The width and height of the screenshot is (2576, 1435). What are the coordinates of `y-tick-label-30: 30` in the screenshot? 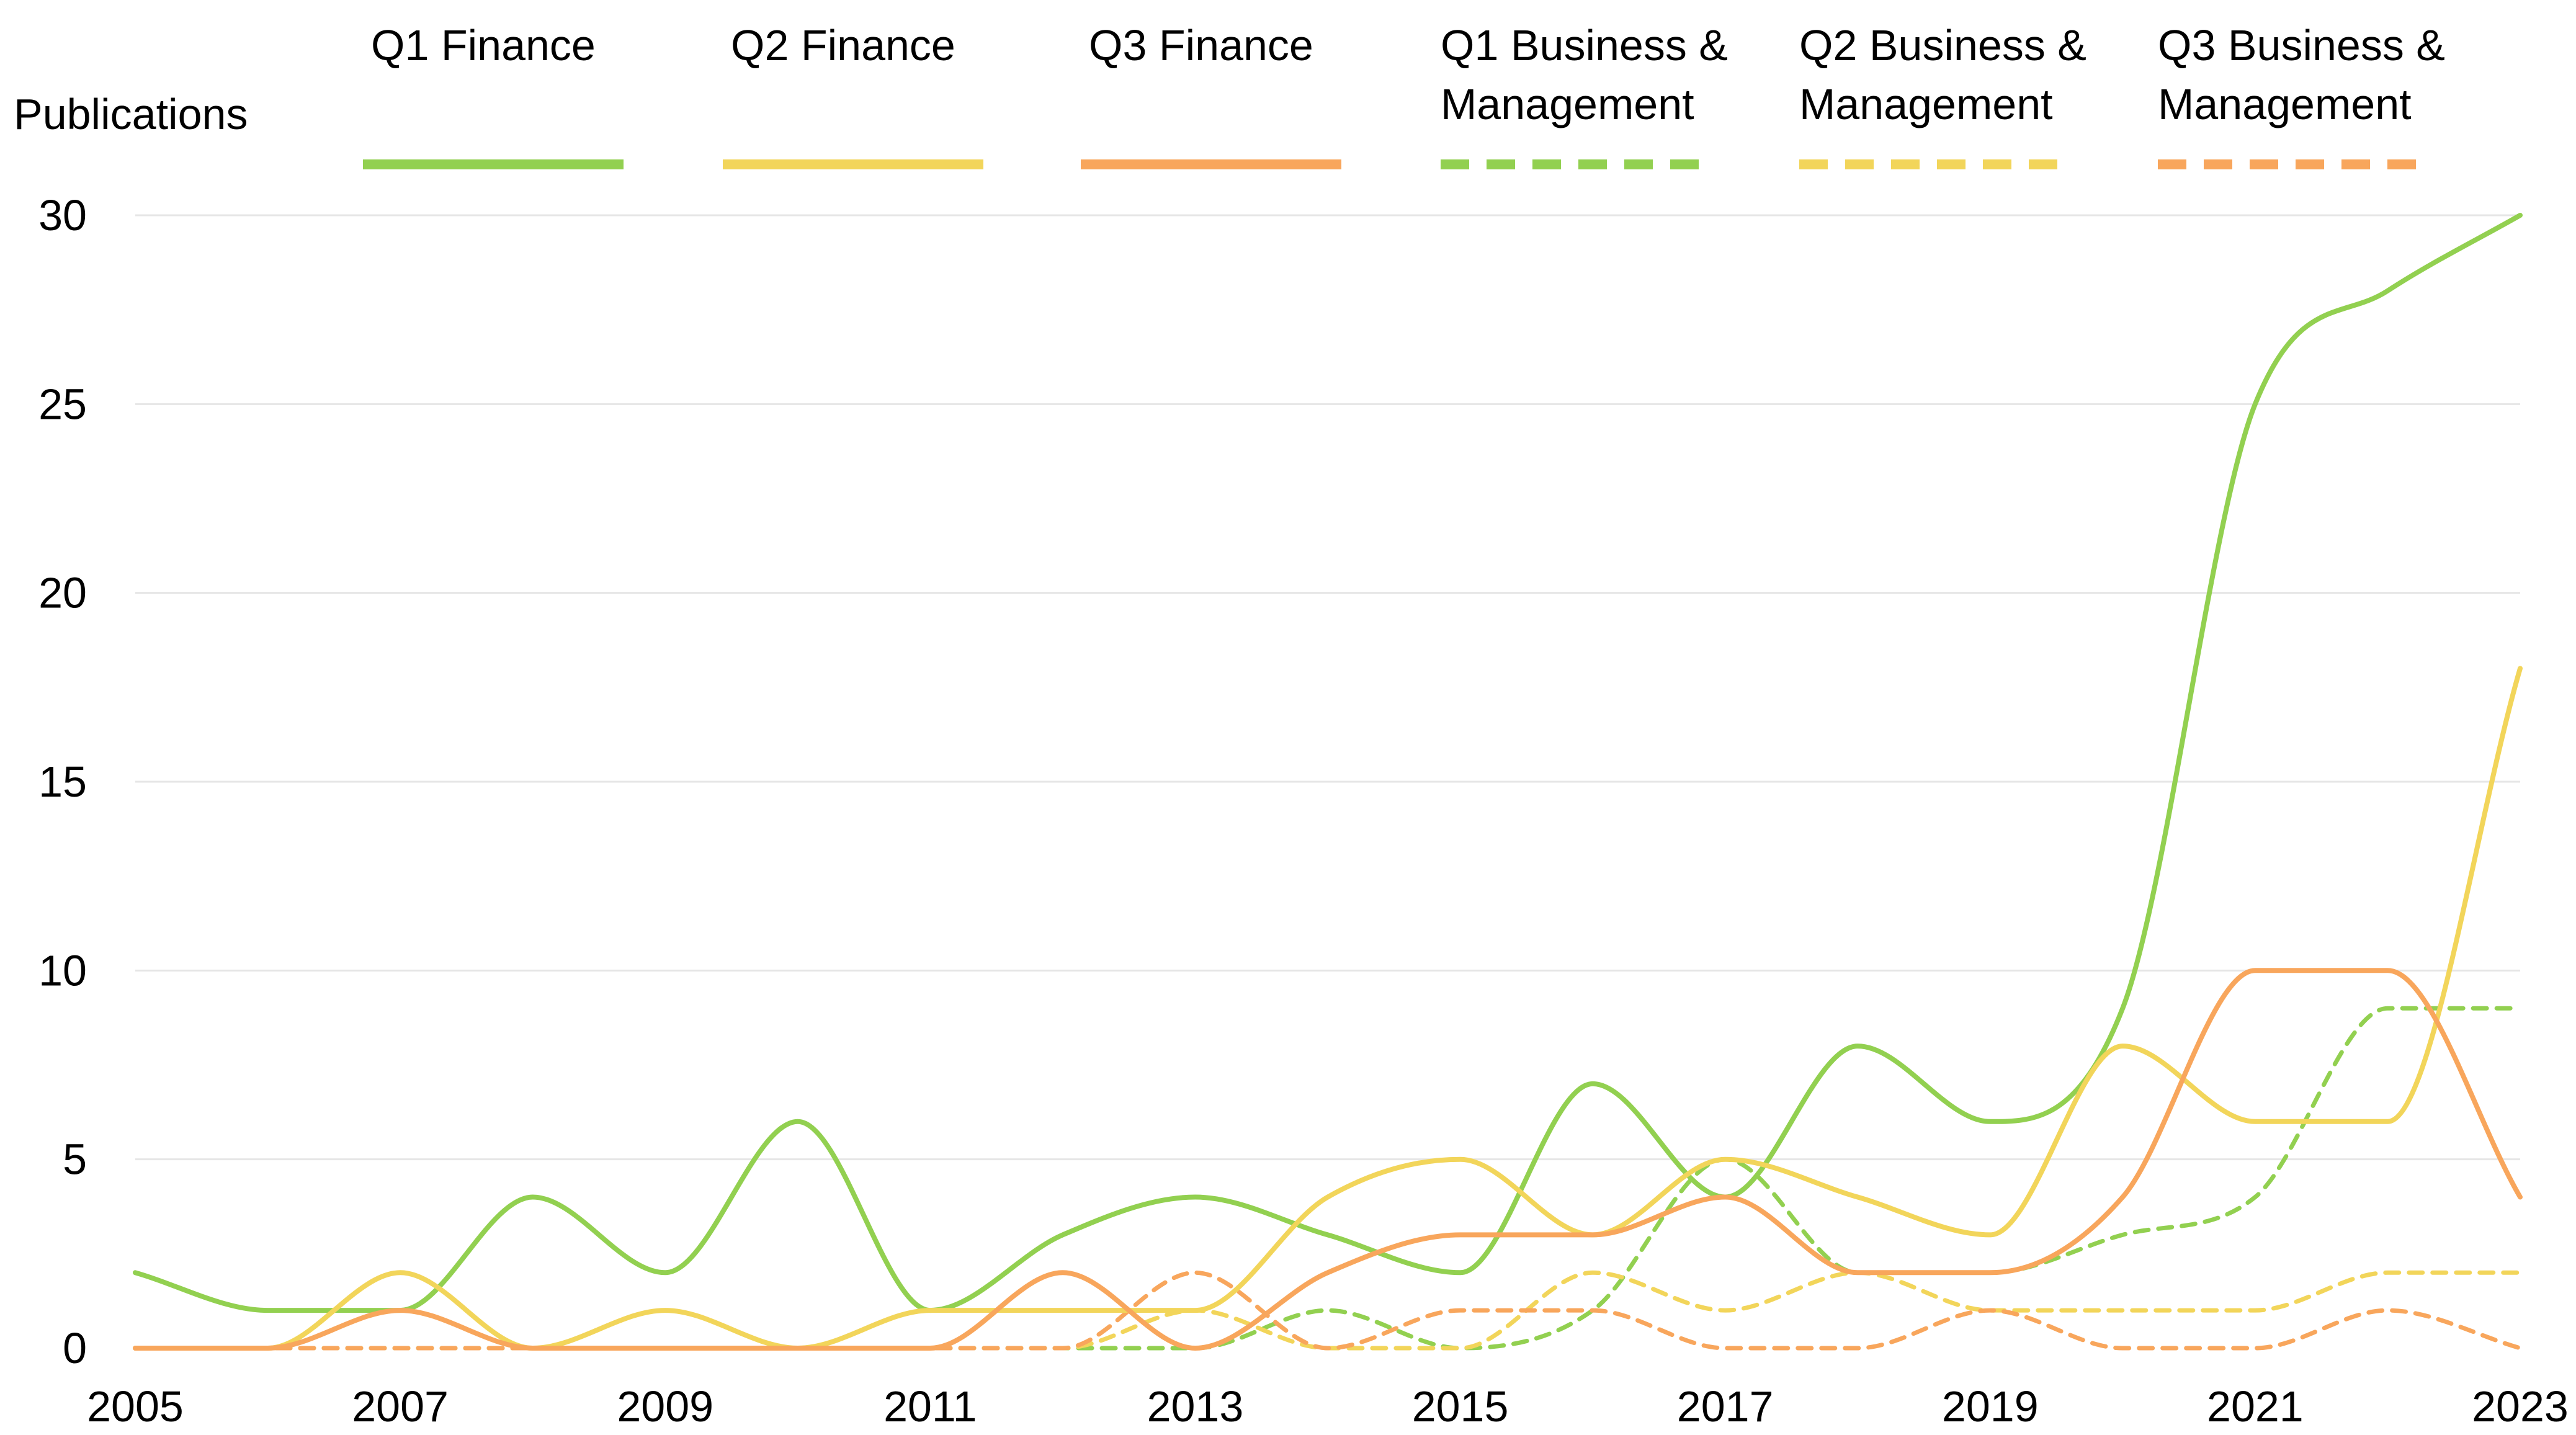 It's located at (62, 215).